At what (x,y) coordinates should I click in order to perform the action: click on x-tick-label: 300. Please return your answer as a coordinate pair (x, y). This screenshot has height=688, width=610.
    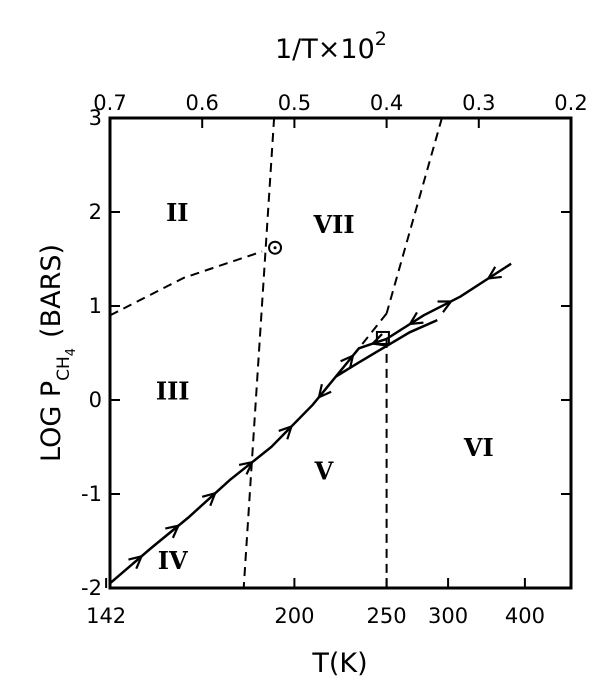
    Looking at the image, I should click on (448, 616).